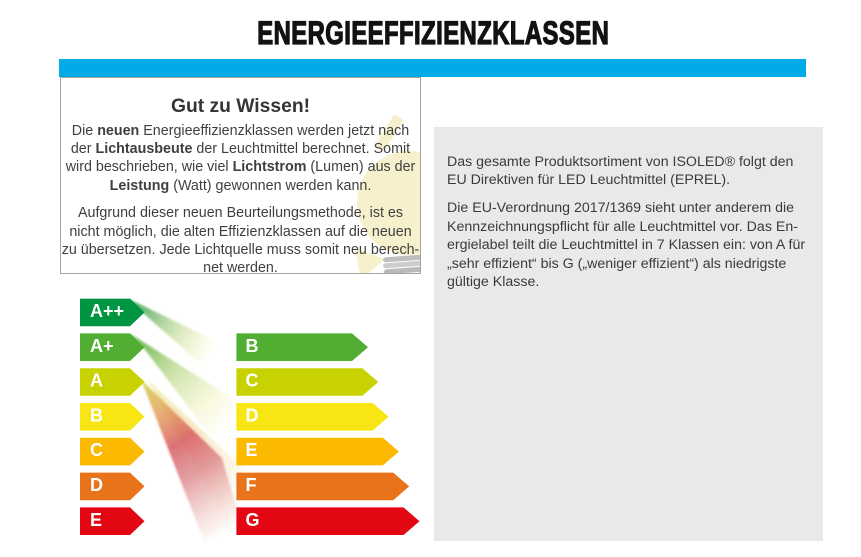 The height and width of the screenshot is (557, 861). Describe the element at coordinates (251, 485) in the screenshot. I see `svg-text: F` at that location.